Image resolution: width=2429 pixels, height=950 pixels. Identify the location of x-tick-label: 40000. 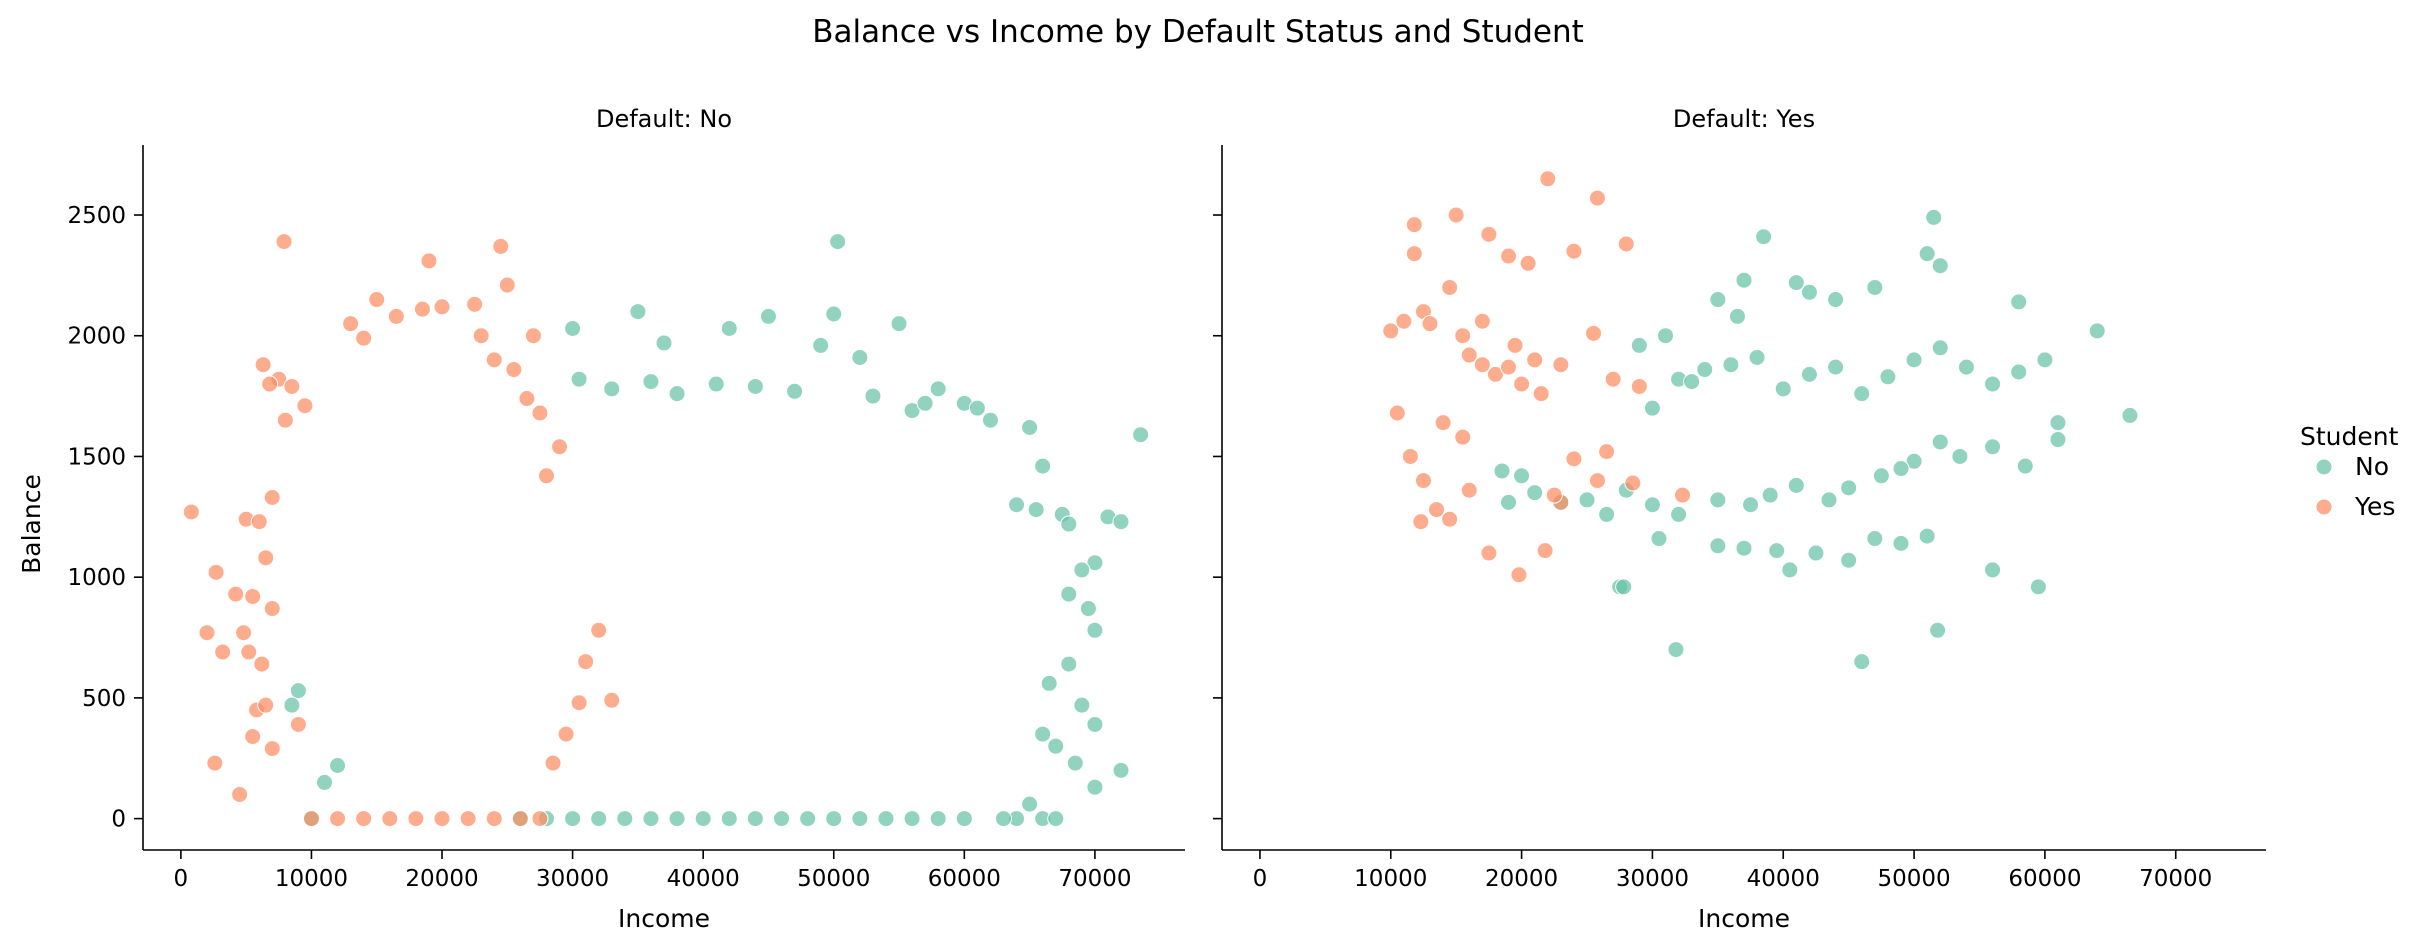
(703, 879).